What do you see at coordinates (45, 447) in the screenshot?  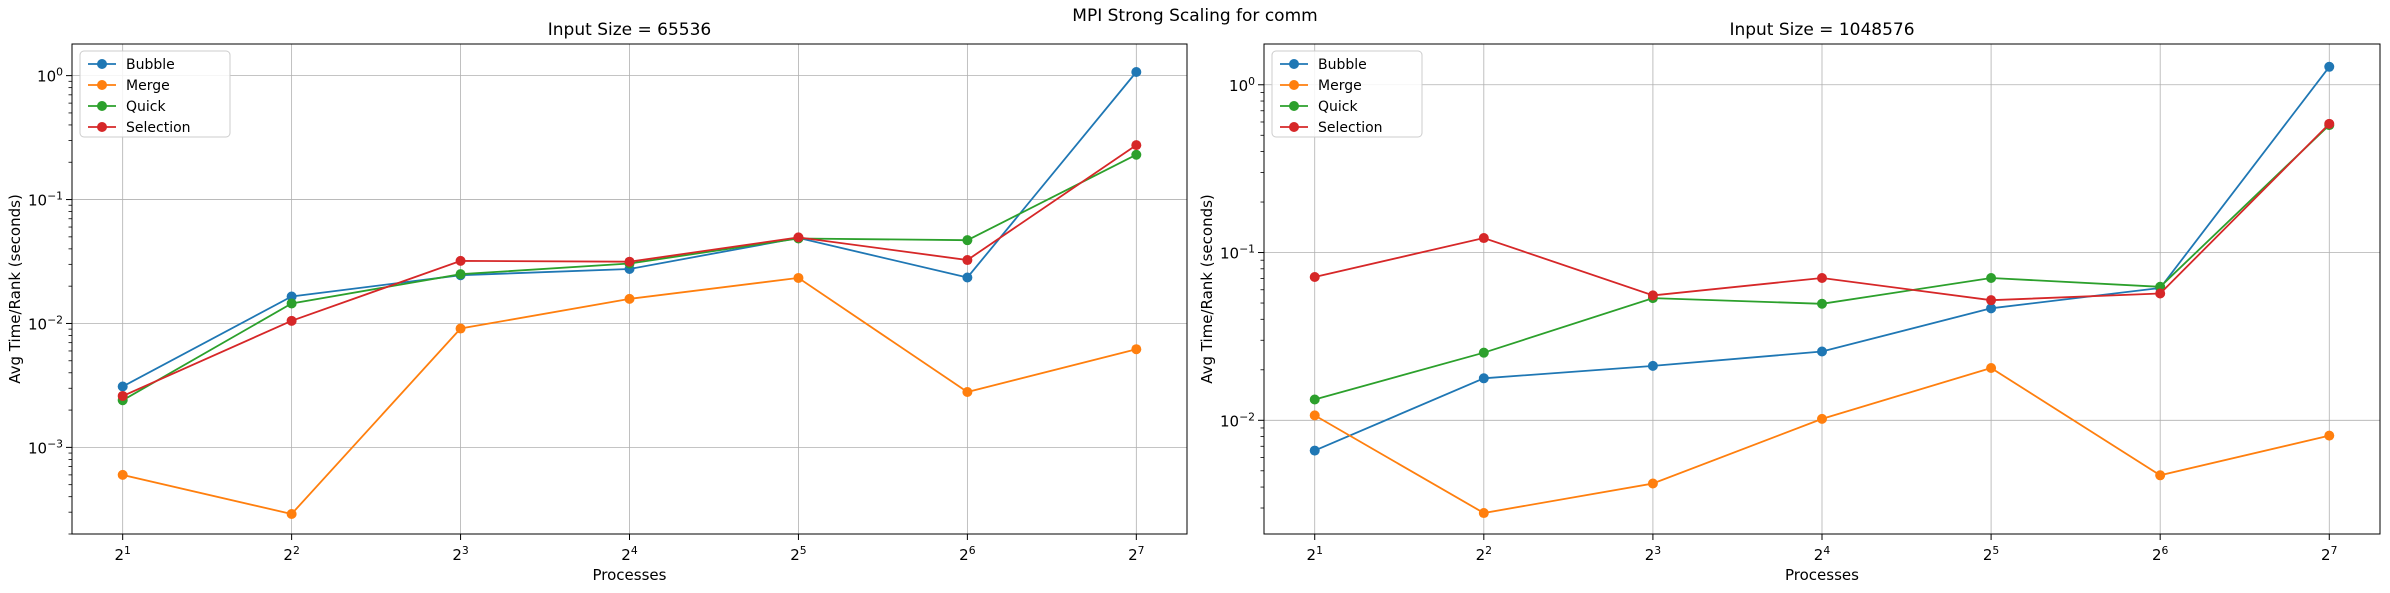 I see `y-tick-label: 10−3` at bounding box center [45, 447].